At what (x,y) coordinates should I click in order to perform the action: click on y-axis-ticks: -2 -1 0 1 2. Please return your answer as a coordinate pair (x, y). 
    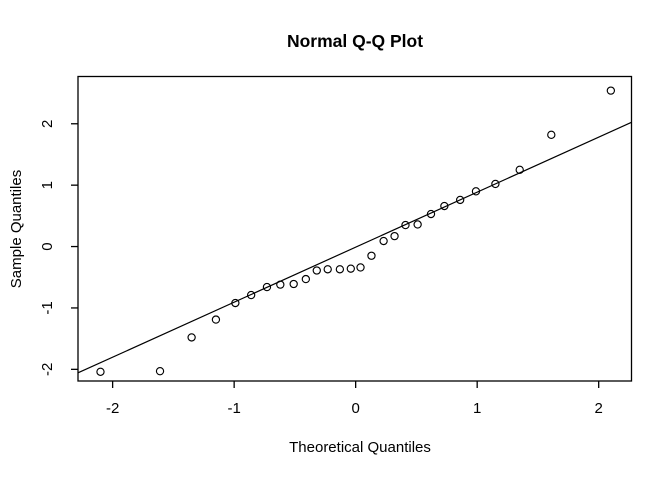
    Looking at the image, I should click on (58, 248).